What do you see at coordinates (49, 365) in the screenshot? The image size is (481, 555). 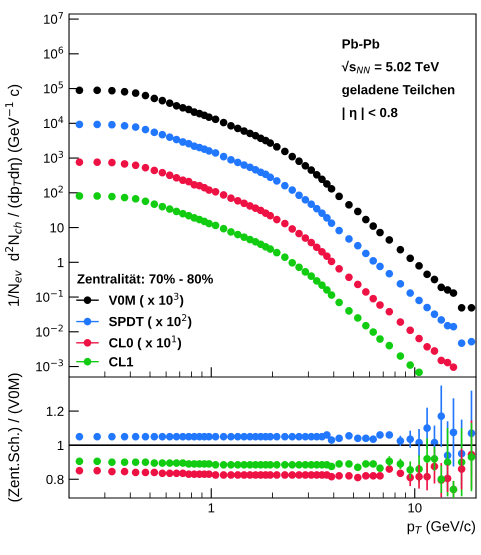 I see `y-tick-label: 10$^{−3}$` at bounding box center [49, 365].